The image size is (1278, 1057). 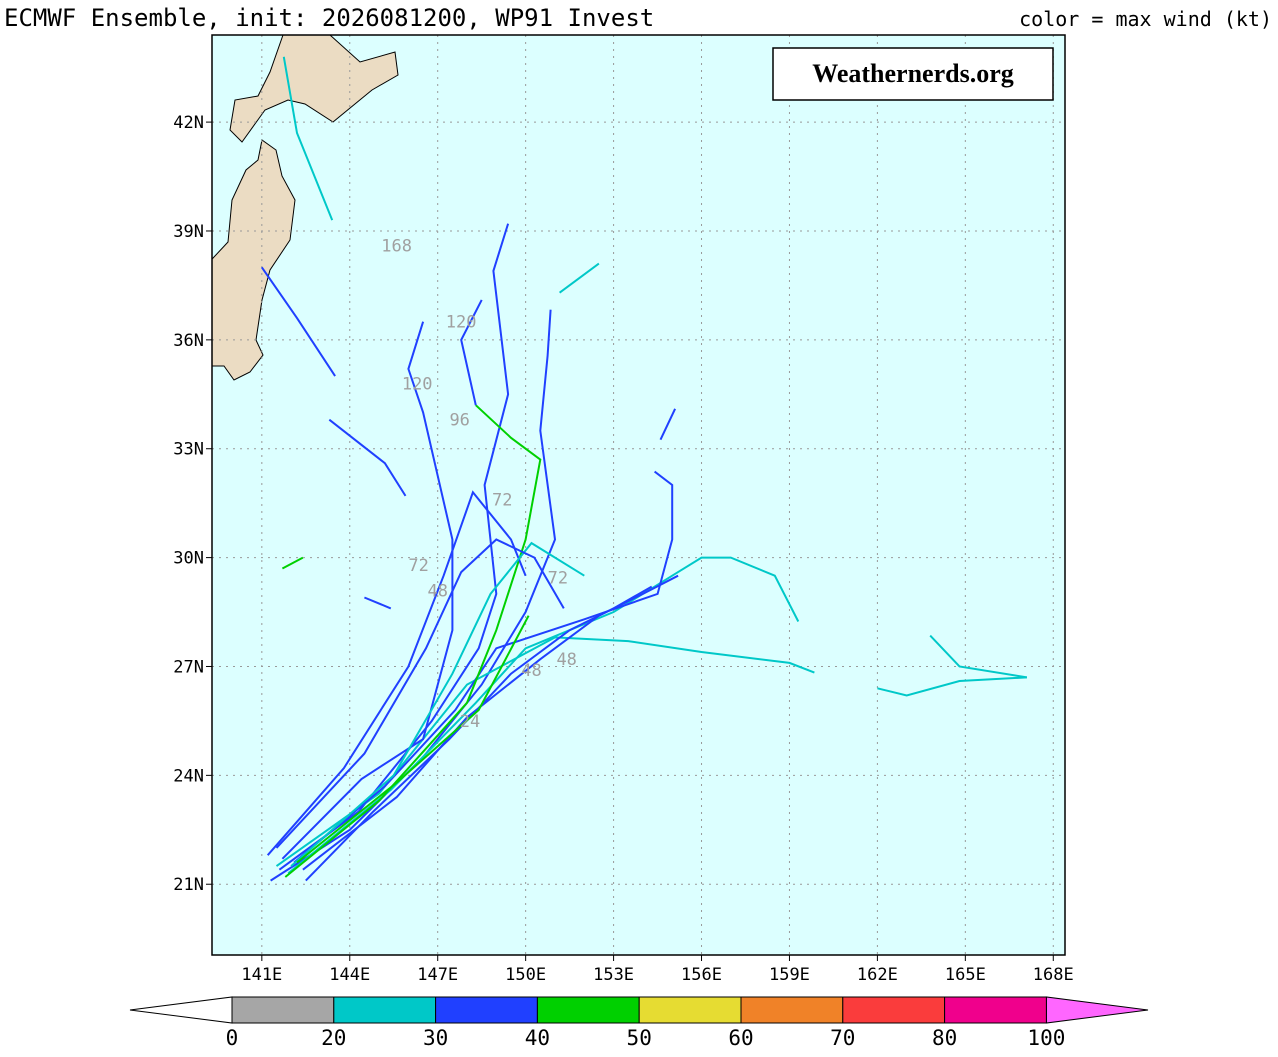 What do you see at coordinates (1145, 19) in the screenshot?
I see `chart-subtitle: color = max wind (kt)` at bounding box center [1145, 19].